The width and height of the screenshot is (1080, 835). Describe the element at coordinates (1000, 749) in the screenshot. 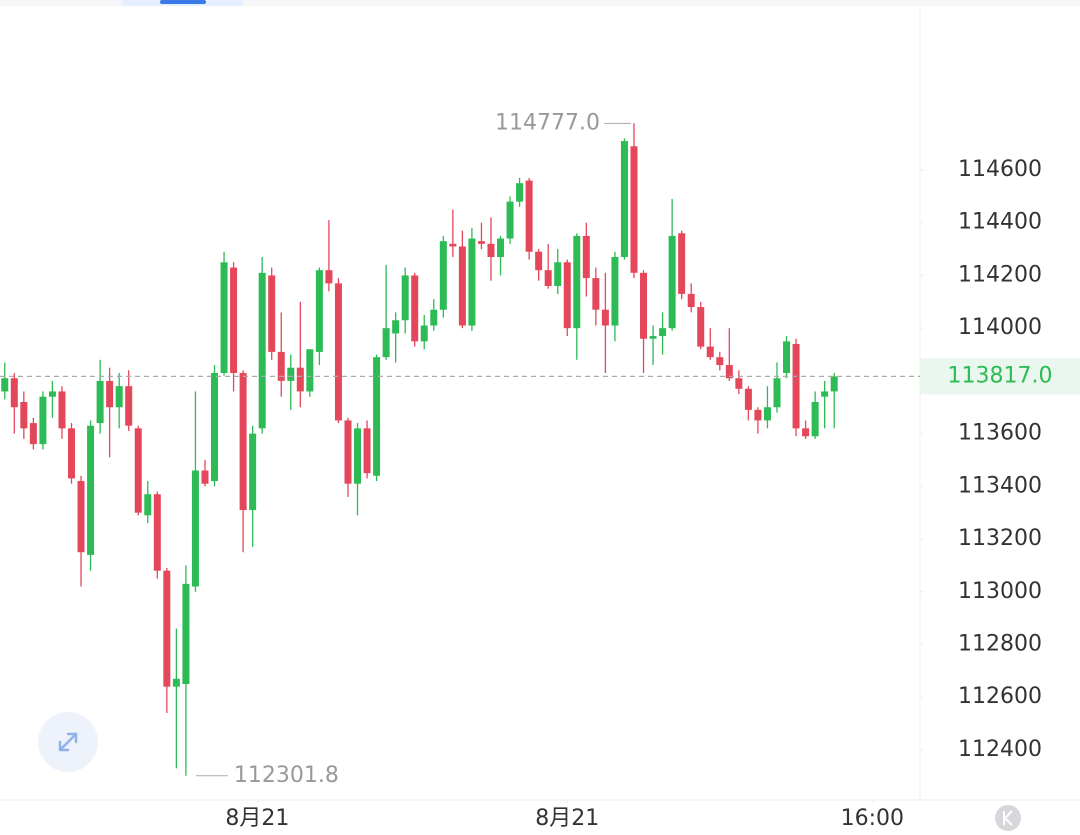

I see `y-tick-label: 112400` at that location.